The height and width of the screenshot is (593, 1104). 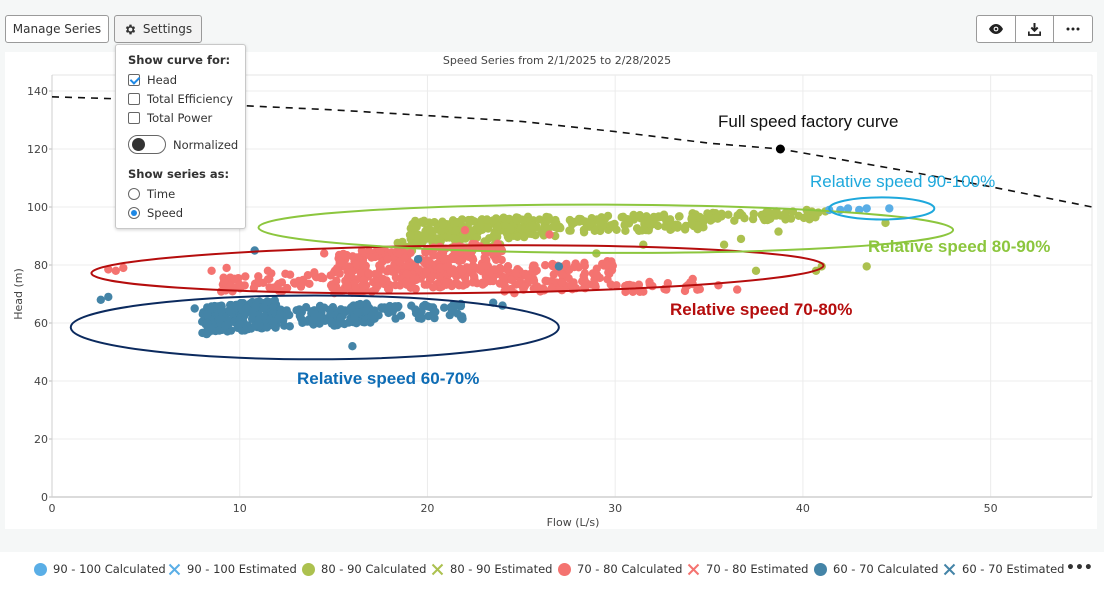 I want to click on curve-option-total-efficiency: Total Efficiency, so click(x=180, y=99).